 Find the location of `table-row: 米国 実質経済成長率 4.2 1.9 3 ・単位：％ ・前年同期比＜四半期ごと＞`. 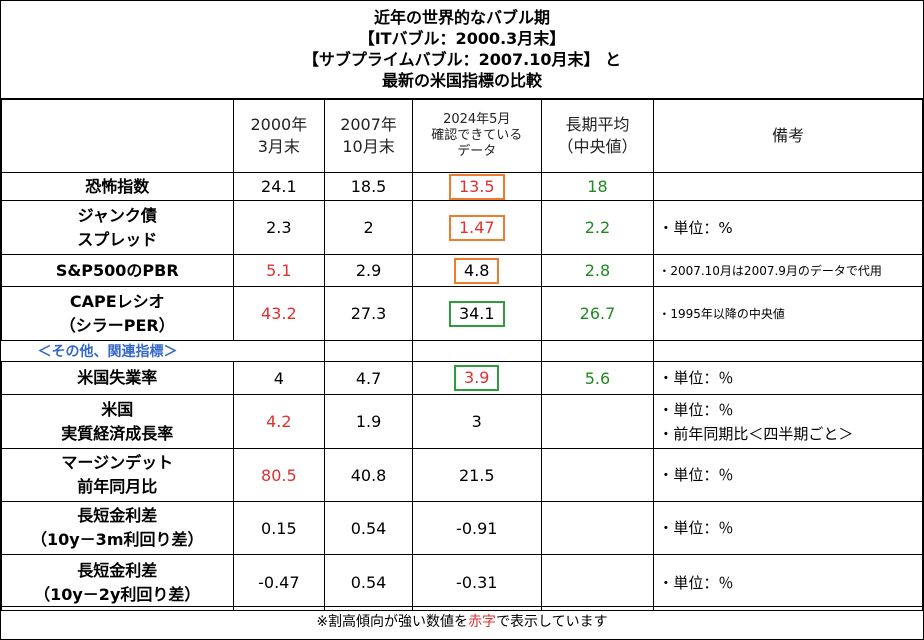

table-row: 米国 実質経済成長率 4.2 1.9 3 ・単位：％ ・前年同期比＜四半期ごと＞ is located at coordinates (462, 421).